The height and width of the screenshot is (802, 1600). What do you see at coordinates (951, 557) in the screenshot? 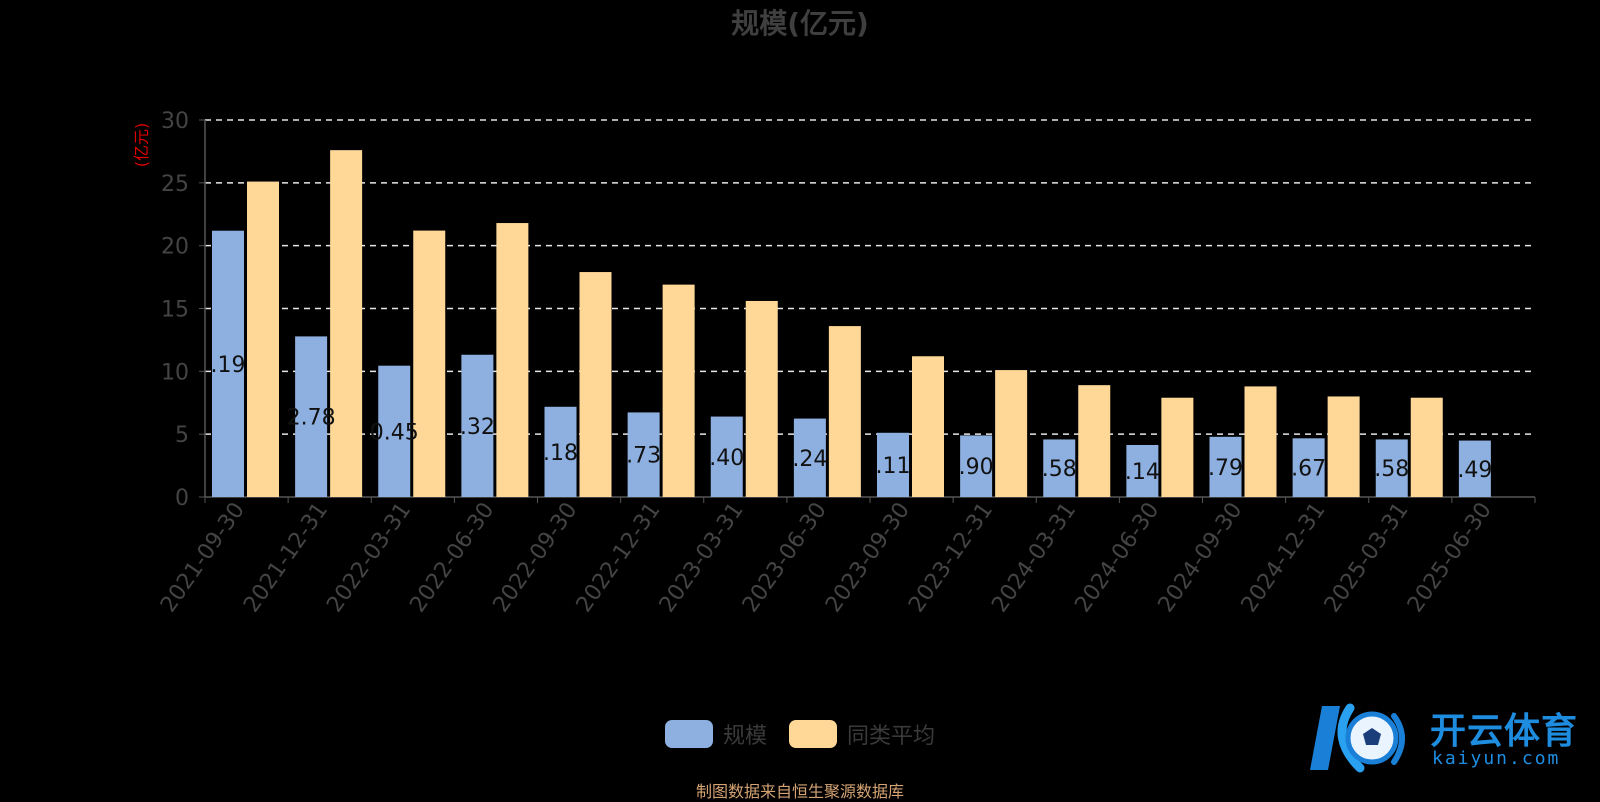
I see `x-tick-label: 2023-12-31` at bounding box center [951, 557].